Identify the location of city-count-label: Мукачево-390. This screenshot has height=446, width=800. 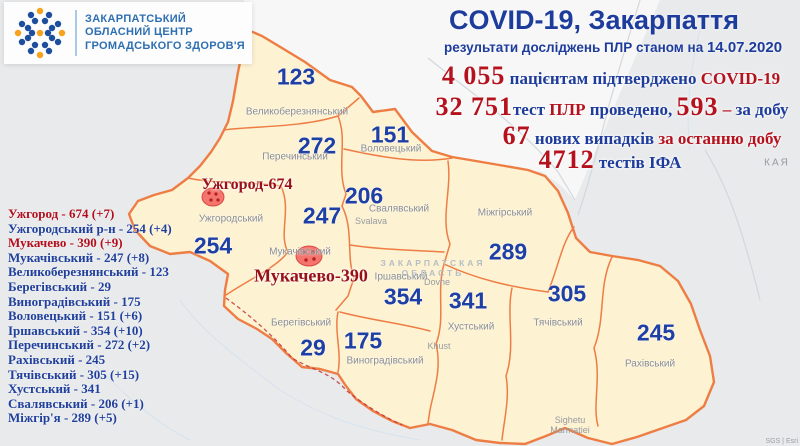
(311, 275).